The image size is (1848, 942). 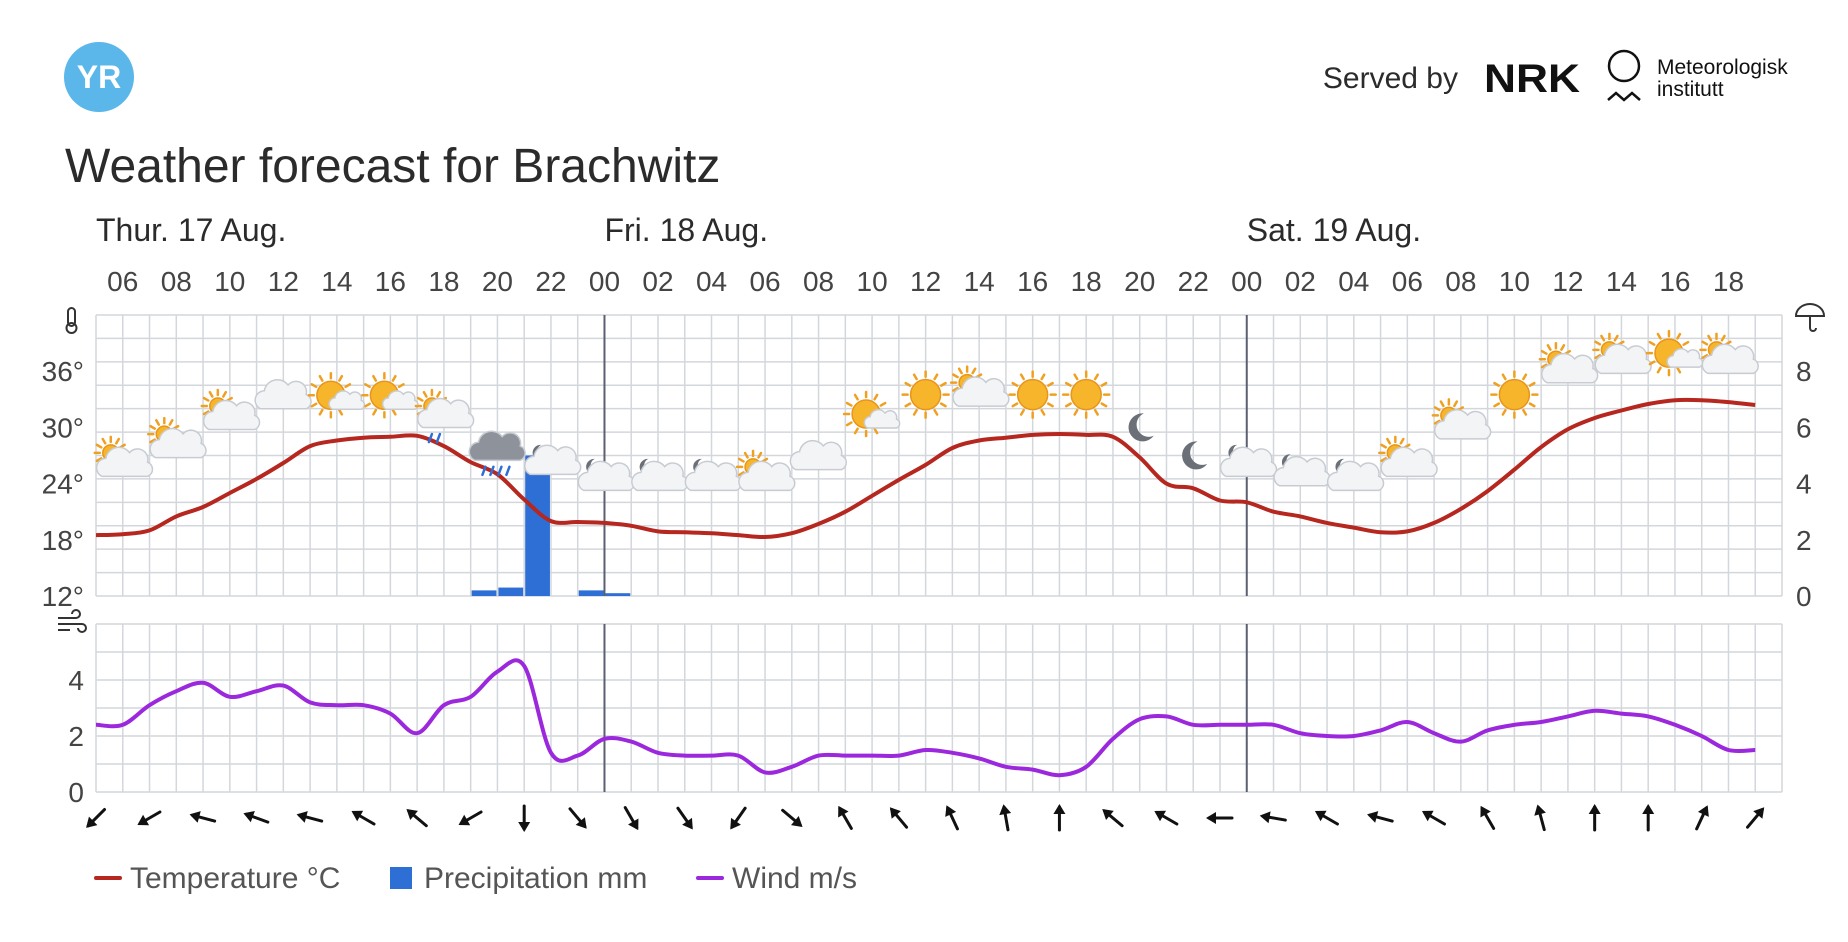 I want to click on wind-axis-labels: 0 2 4, so click(x=76, y=736).